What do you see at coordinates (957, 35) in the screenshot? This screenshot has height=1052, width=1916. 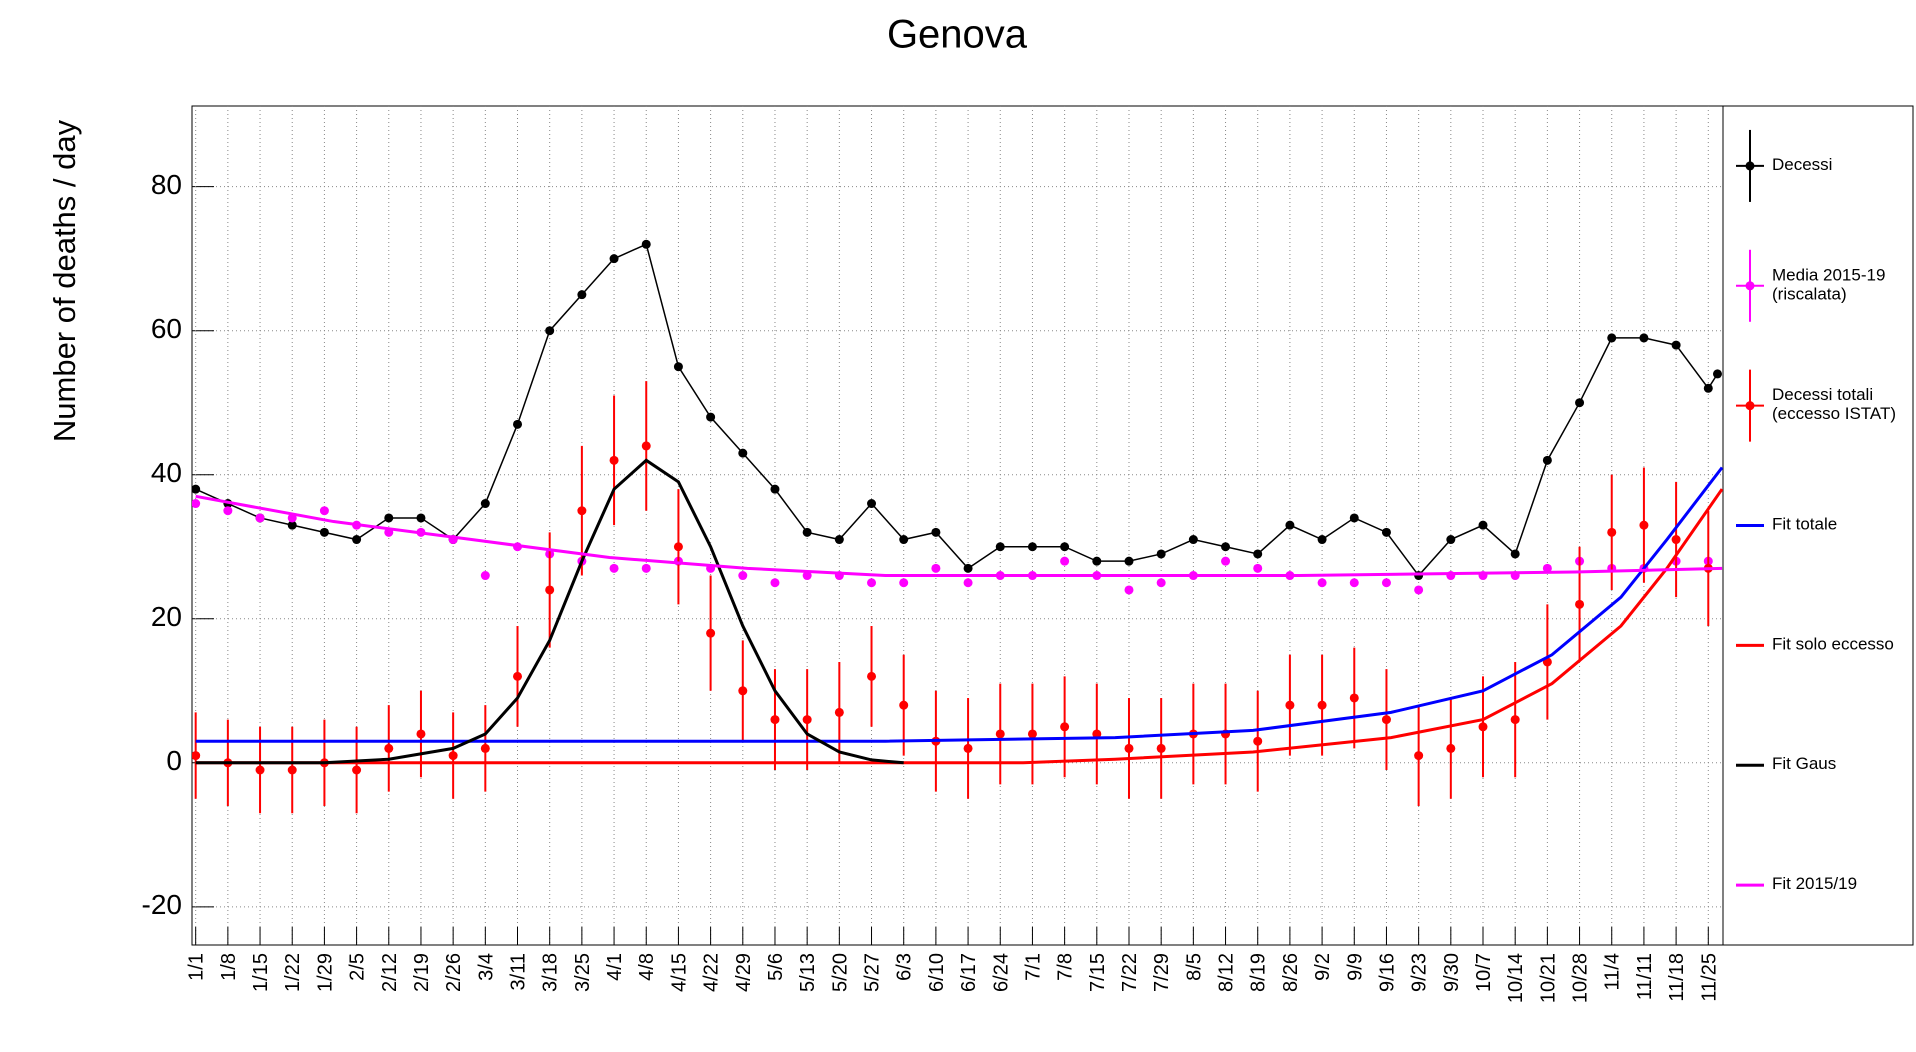 I see `chart-title: Genova` at bounding box center [957, 35].